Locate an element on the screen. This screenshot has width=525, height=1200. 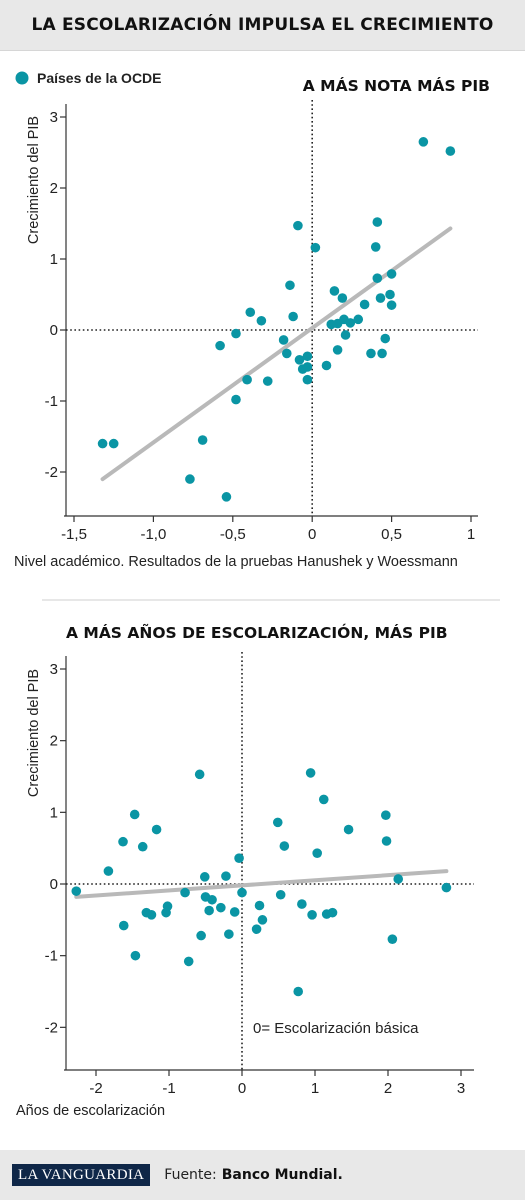
page-title: LA ESCOLARIZACIÓN IMPULSA EL CRECIMIENTO is located at coordinates (262, 25).